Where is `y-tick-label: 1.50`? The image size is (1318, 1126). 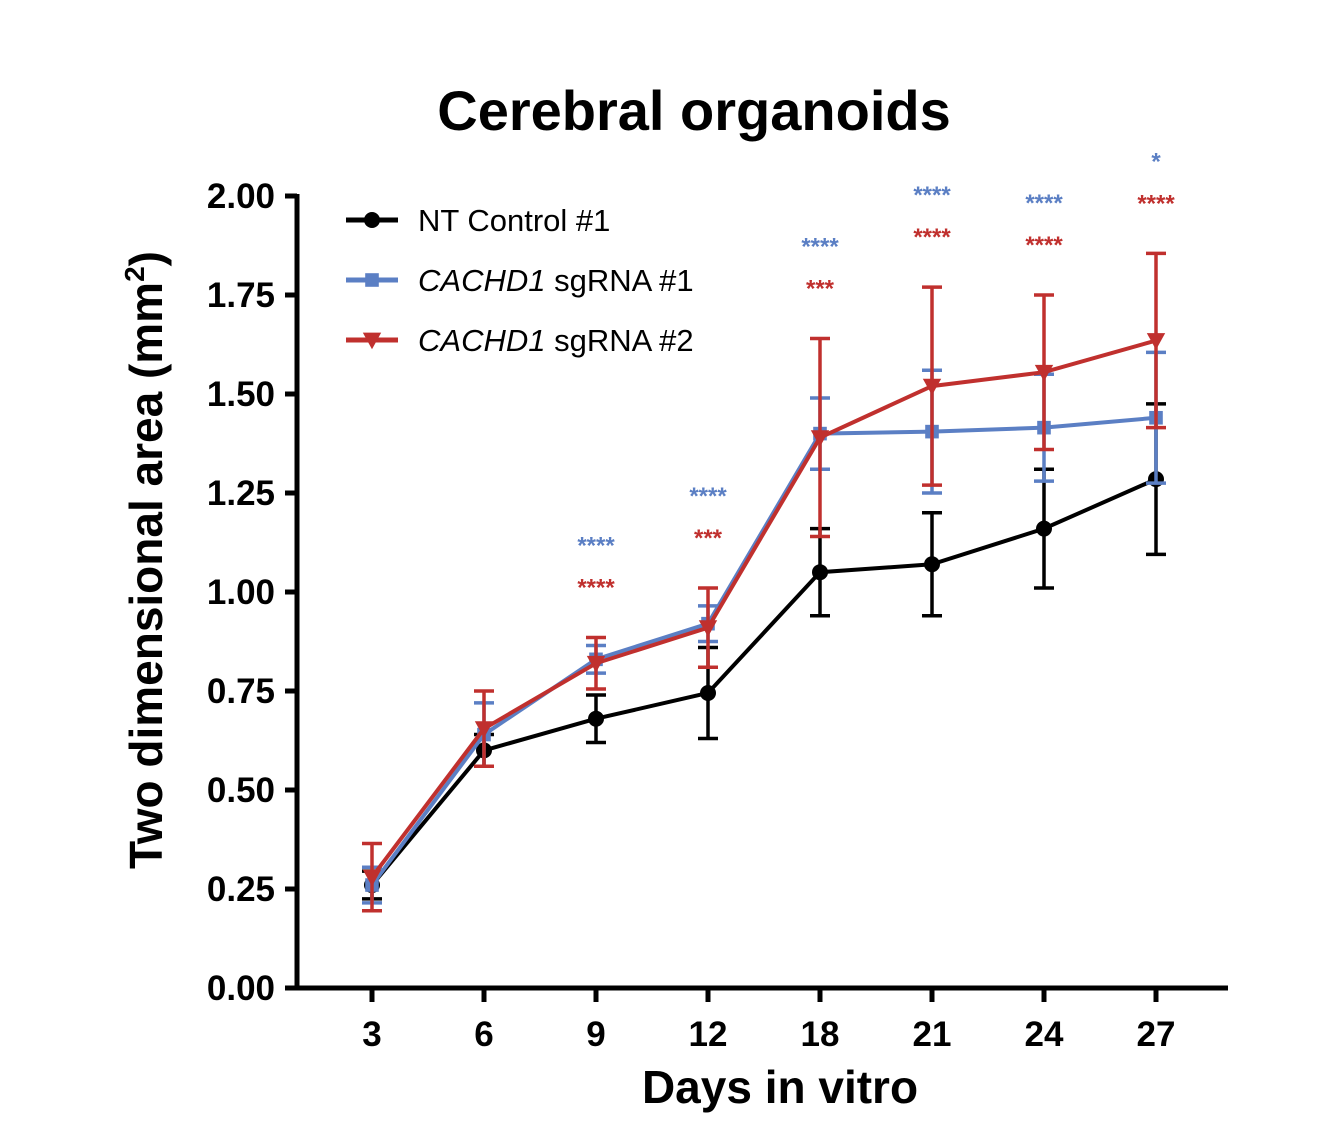 y-tick-label: 1.50 is located at coordinates (241, 394).